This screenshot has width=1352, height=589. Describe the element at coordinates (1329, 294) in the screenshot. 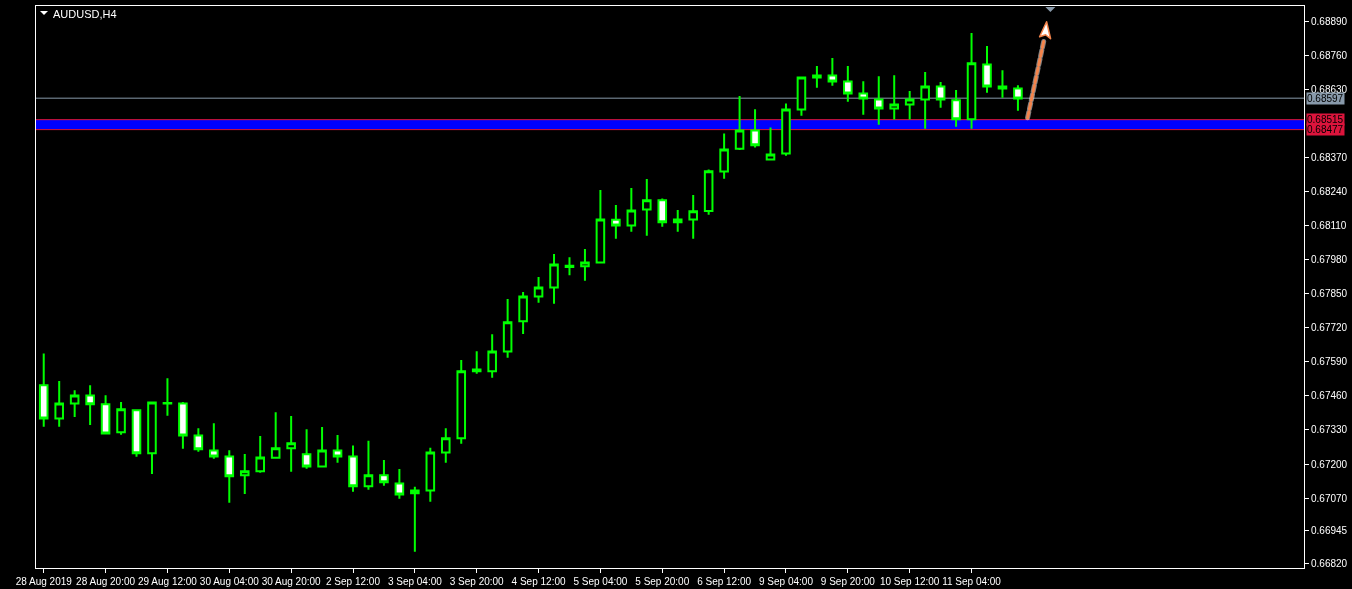

I see `y-tick-label: 0.67850` at that location.